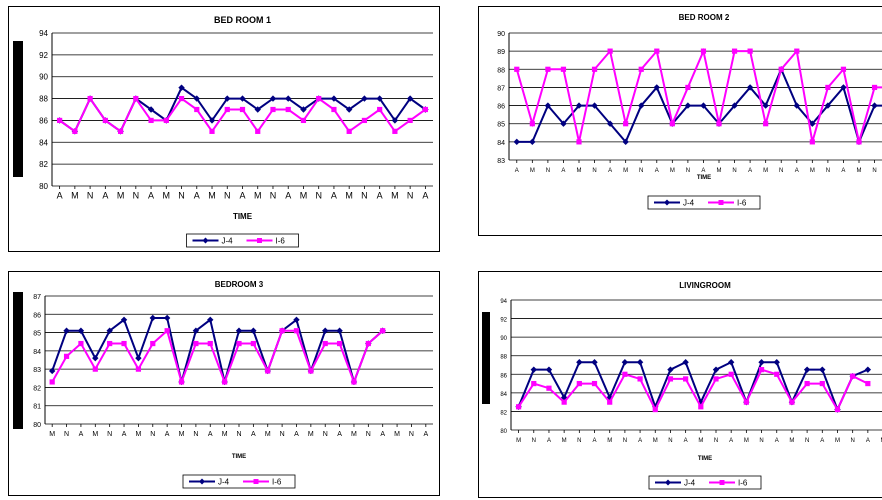 The image size is (882, 500). Describe the element at coordinates (37, 370) in the screenshot. I see `y-tick-label: 83` at that location.